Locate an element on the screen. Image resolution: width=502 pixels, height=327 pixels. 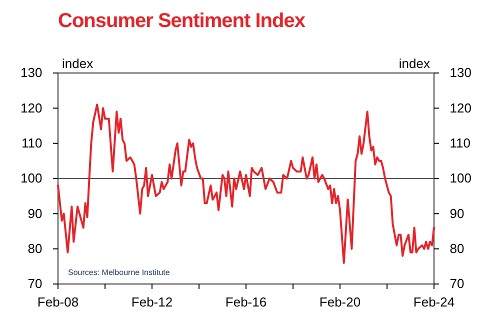
y2-tick-label: 110 is located at coordinates (460, 142).